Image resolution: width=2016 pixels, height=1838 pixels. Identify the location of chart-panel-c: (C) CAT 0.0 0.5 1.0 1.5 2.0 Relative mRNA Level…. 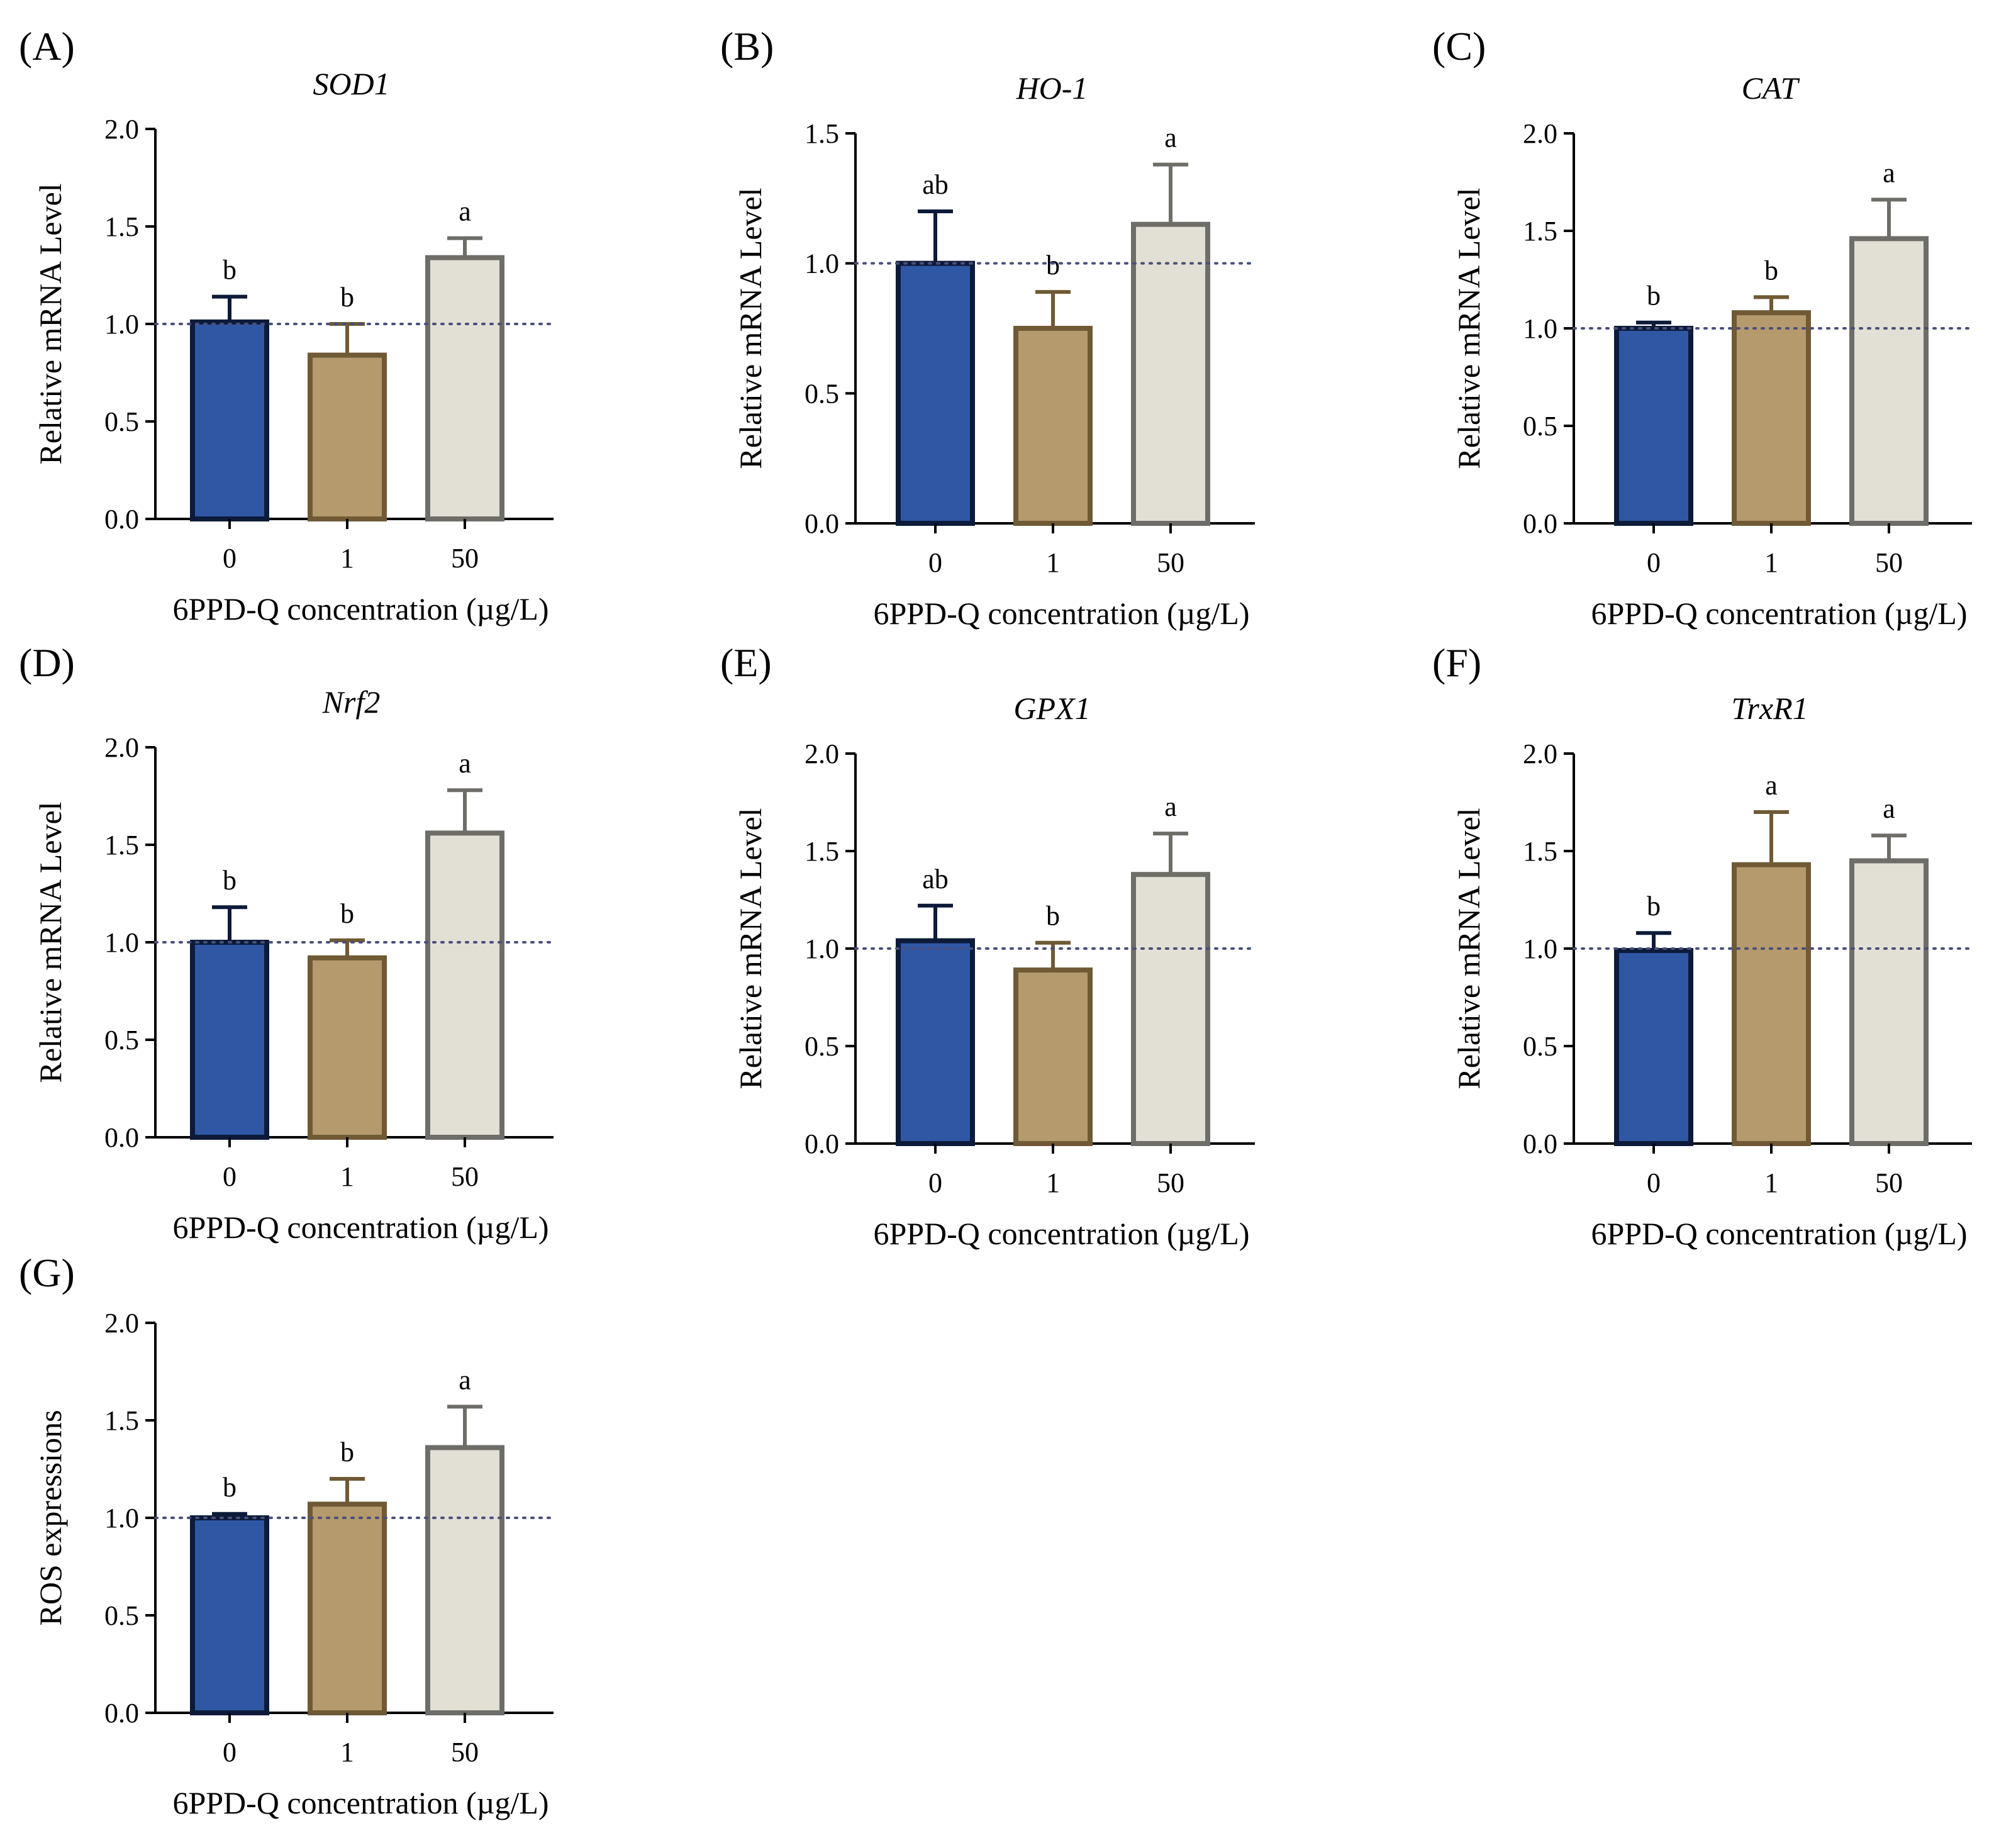
(1702, 327).